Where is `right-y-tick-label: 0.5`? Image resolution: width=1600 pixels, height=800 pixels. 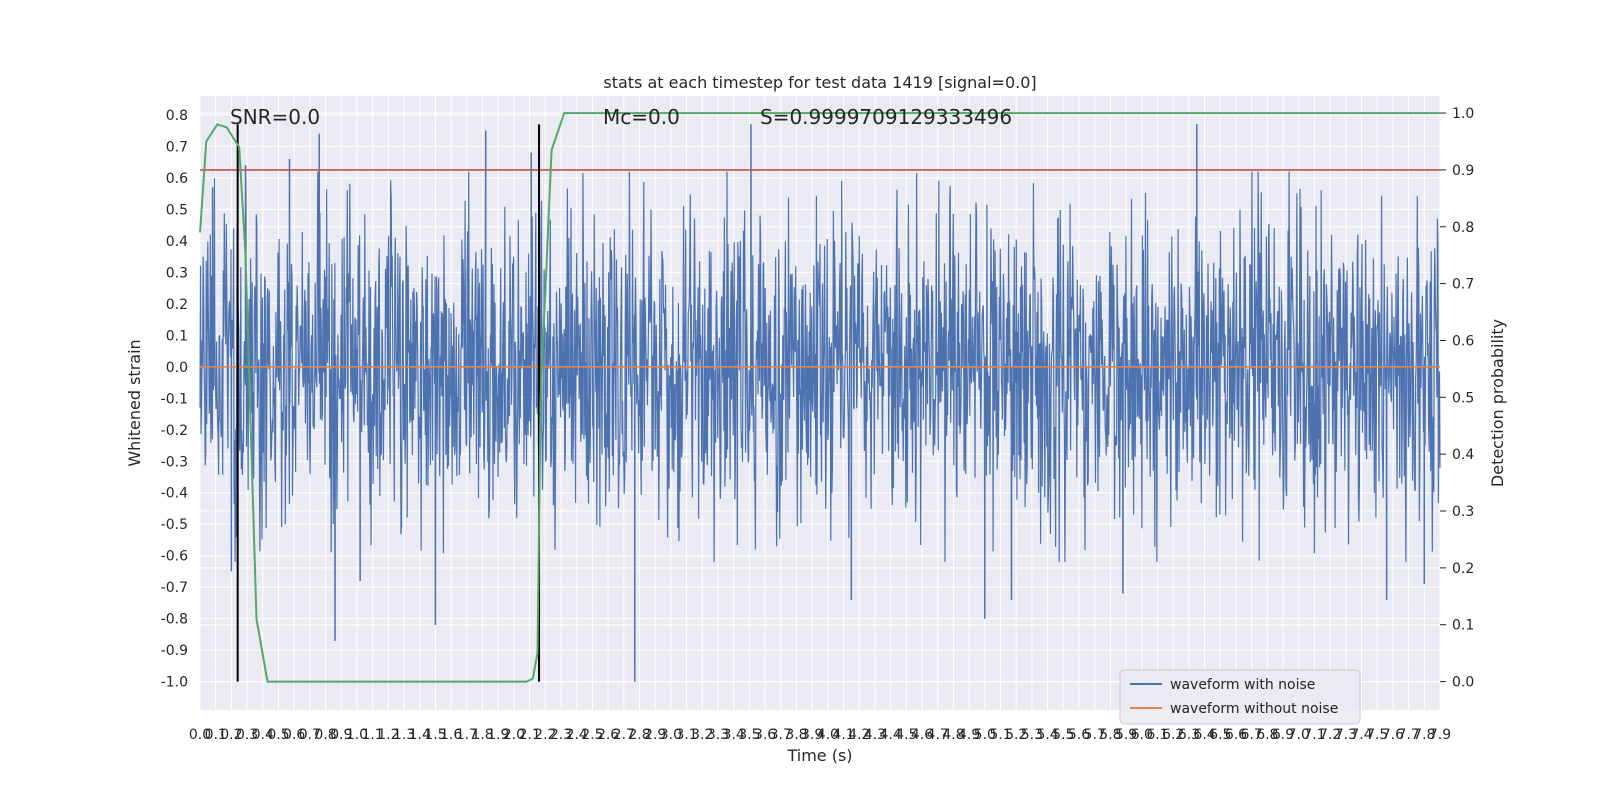
right-y-tick-label: 0.5 is located at coordinates (1463, 398).